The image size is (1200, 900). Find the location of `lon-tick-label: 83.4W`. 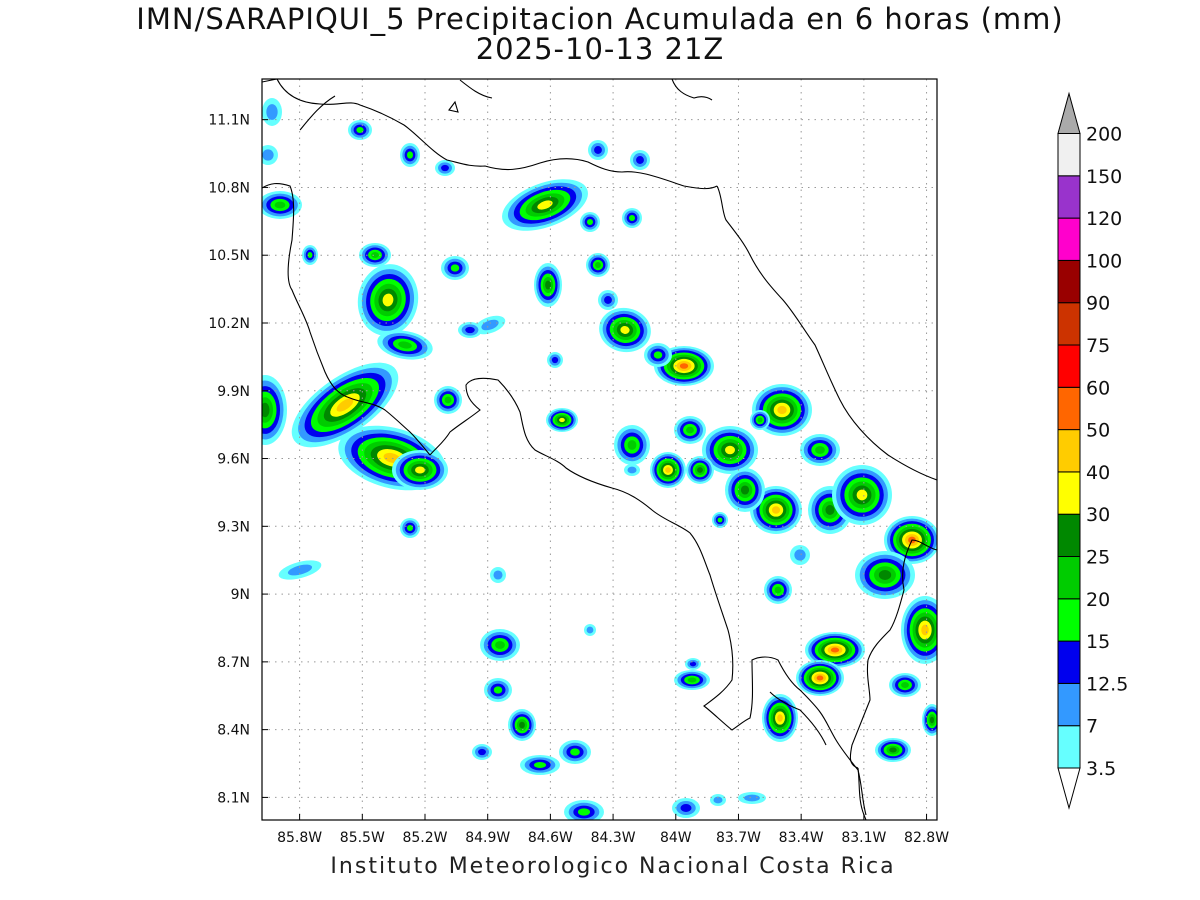

lon-tick-label: 83.4W is located at coordinates (801, 838).